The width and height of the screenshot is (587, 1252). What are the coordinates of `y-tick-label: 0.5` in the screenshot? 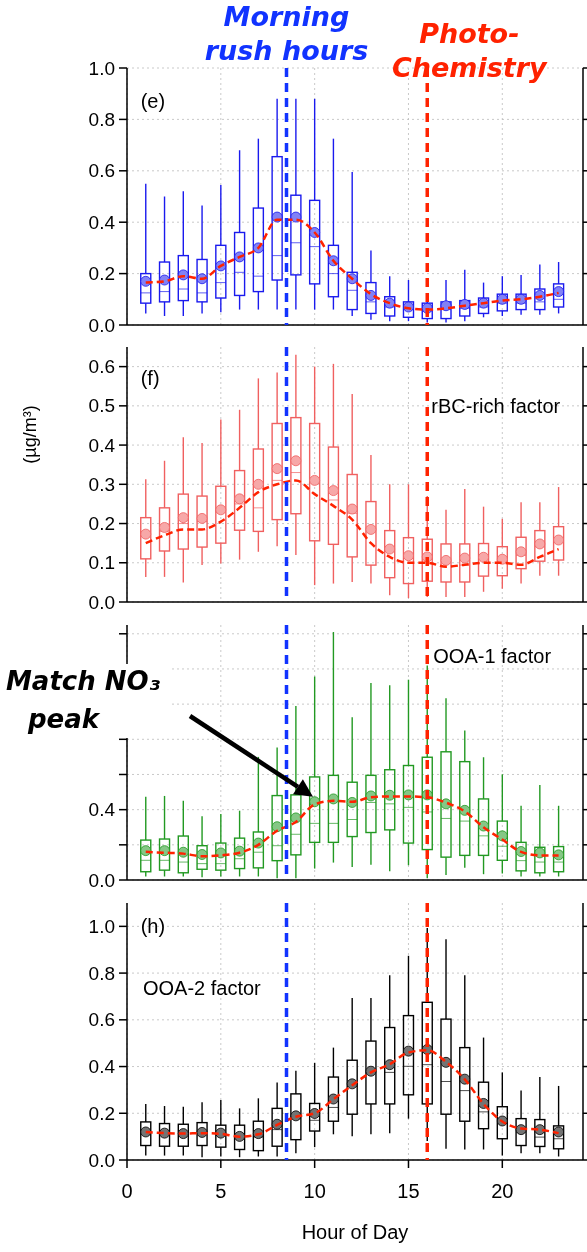 It's located at (101, 406).